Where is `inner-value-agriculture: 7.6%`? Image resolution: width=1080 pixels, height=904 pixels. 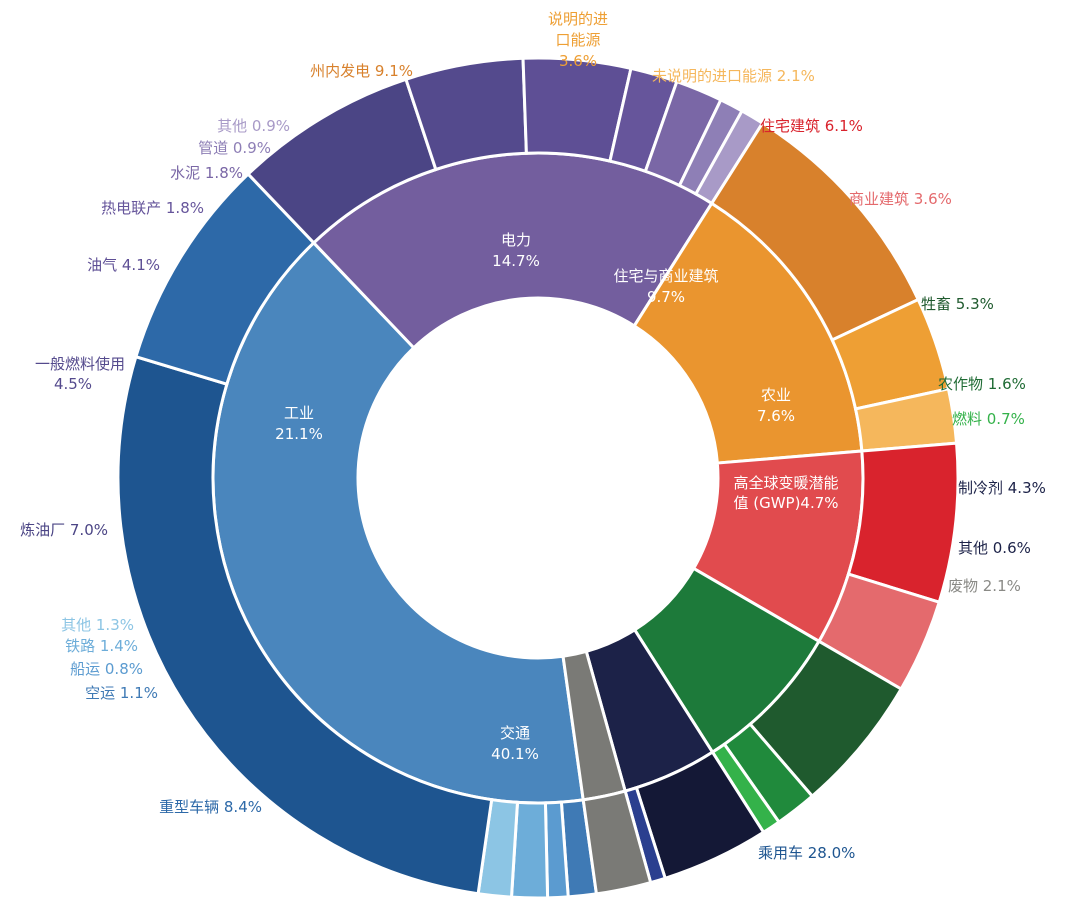 inner-value-agriculture: 7.6% is located at coordinates (776, 416).